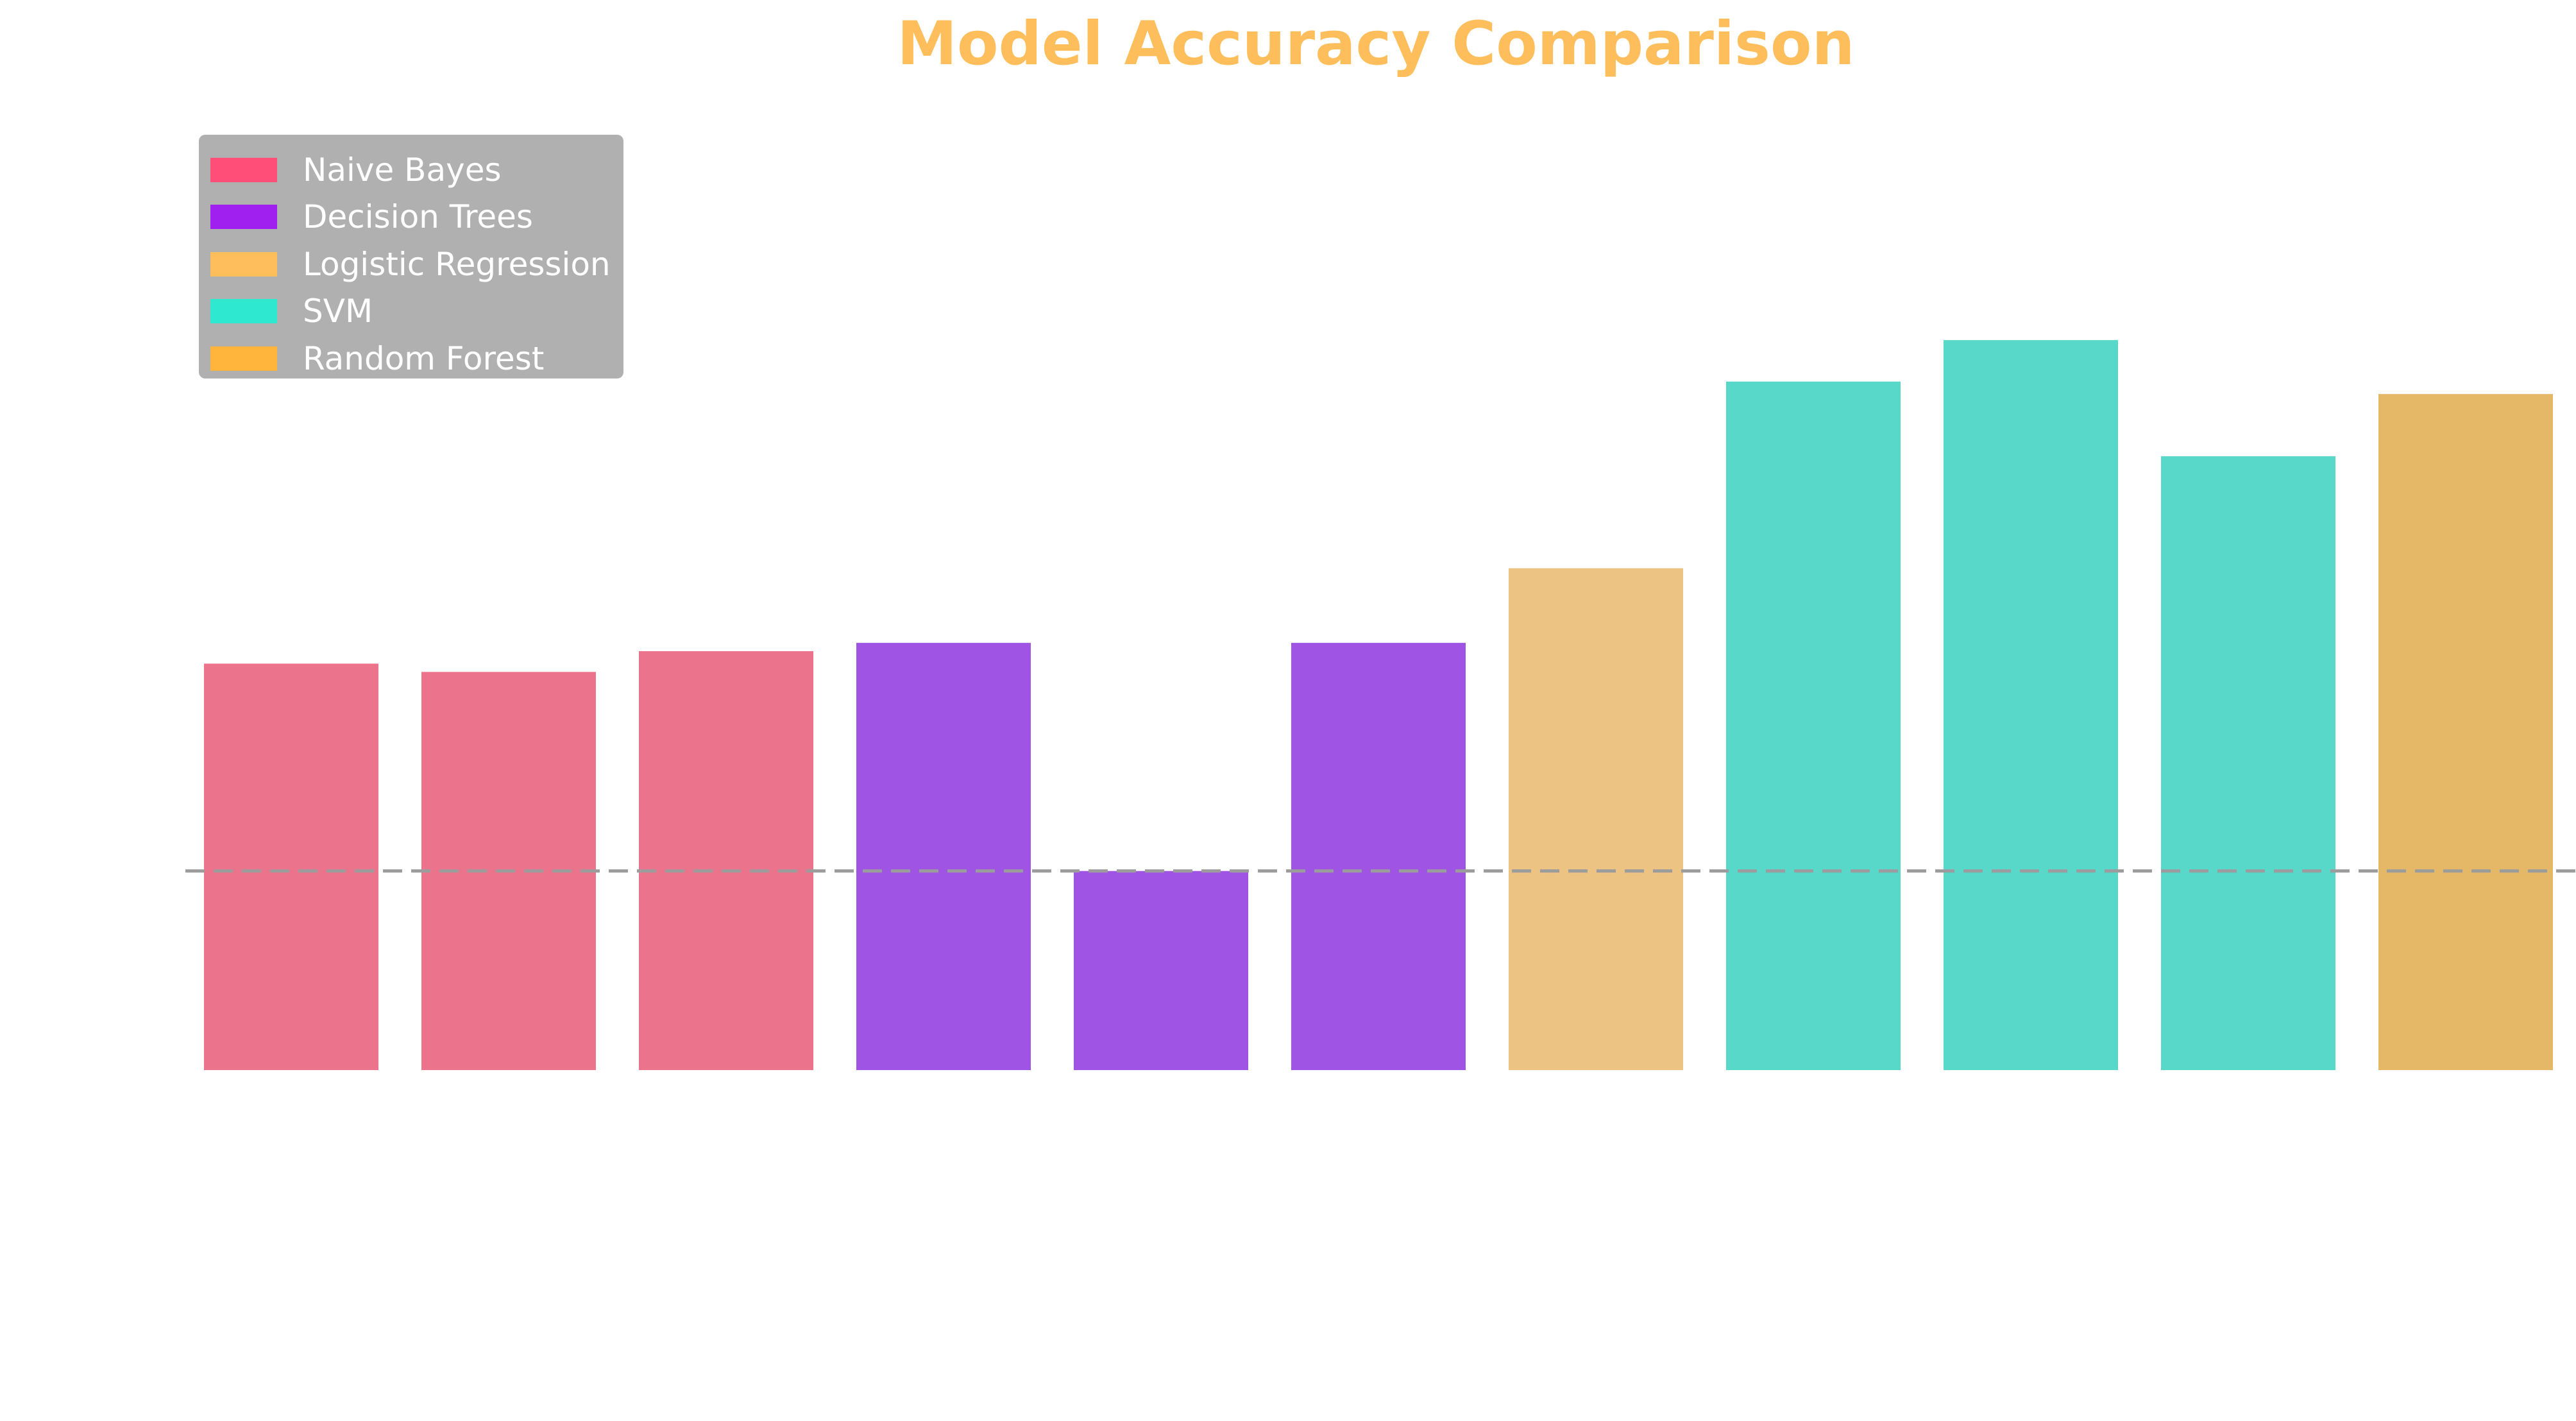 The image size is (2576, 1421). What do you see at coordinates (402, 170) in the screenshot?
I see `legend-label-naive-bayes: Naive Bayes` at bounding box center [402, 170].